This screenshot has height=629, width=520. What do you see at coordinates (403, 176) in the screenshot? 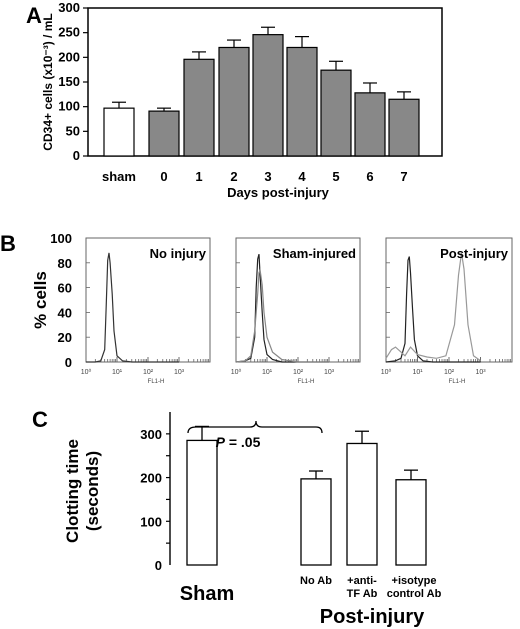
I see `panel-a-xtick-label: 7` at bounding box center [403, 176].